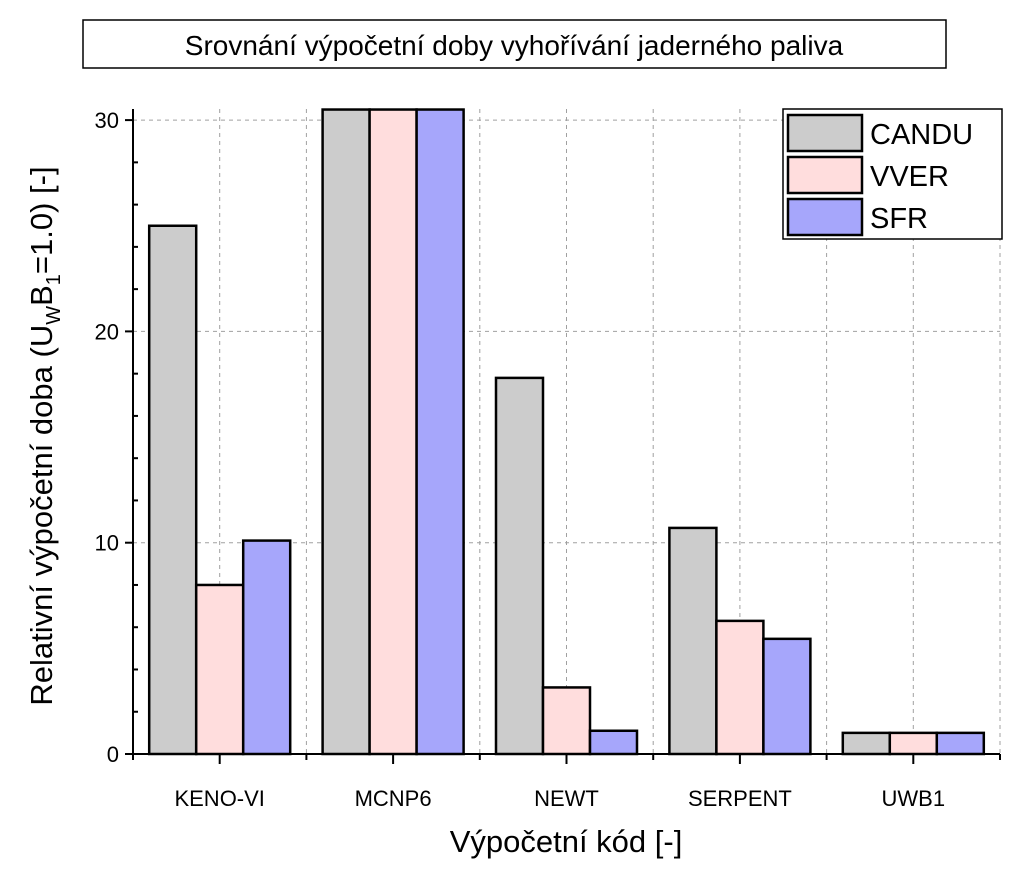 This screenshot has width=1024, height=877. What do you see at coordinates (113, 754) in the screenshot?
I see `y-tick-label: 0` at bounding box center [113, 754].